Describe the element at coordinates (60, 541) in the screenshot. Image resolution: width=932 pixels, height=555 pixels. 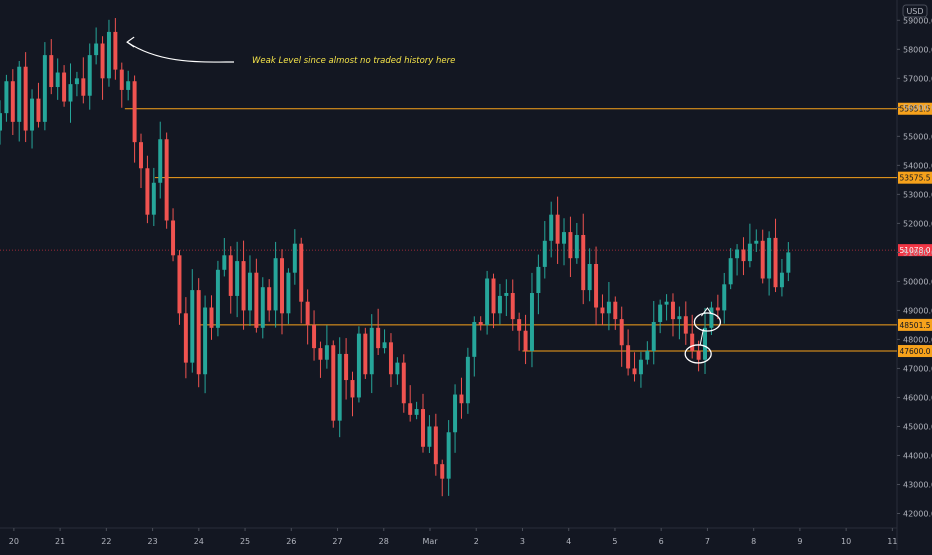
I see `x-tick-label: 21` at that location.